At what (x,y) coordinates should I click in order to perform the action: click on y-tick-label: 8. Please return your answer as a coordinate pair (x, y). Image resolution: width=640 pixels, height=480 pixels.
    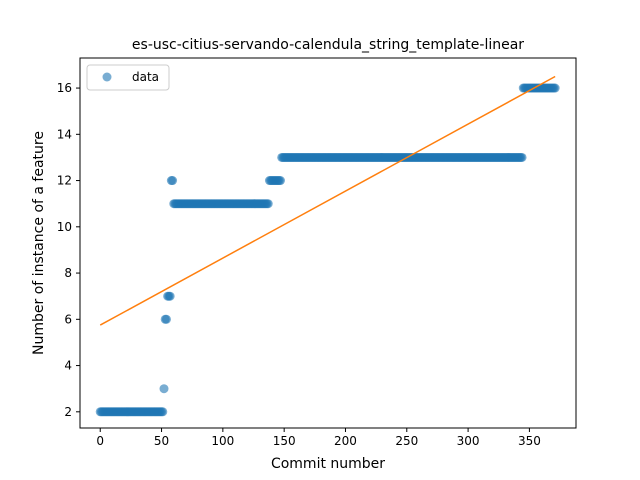
    Looking at the image, I should click on (68, 273).